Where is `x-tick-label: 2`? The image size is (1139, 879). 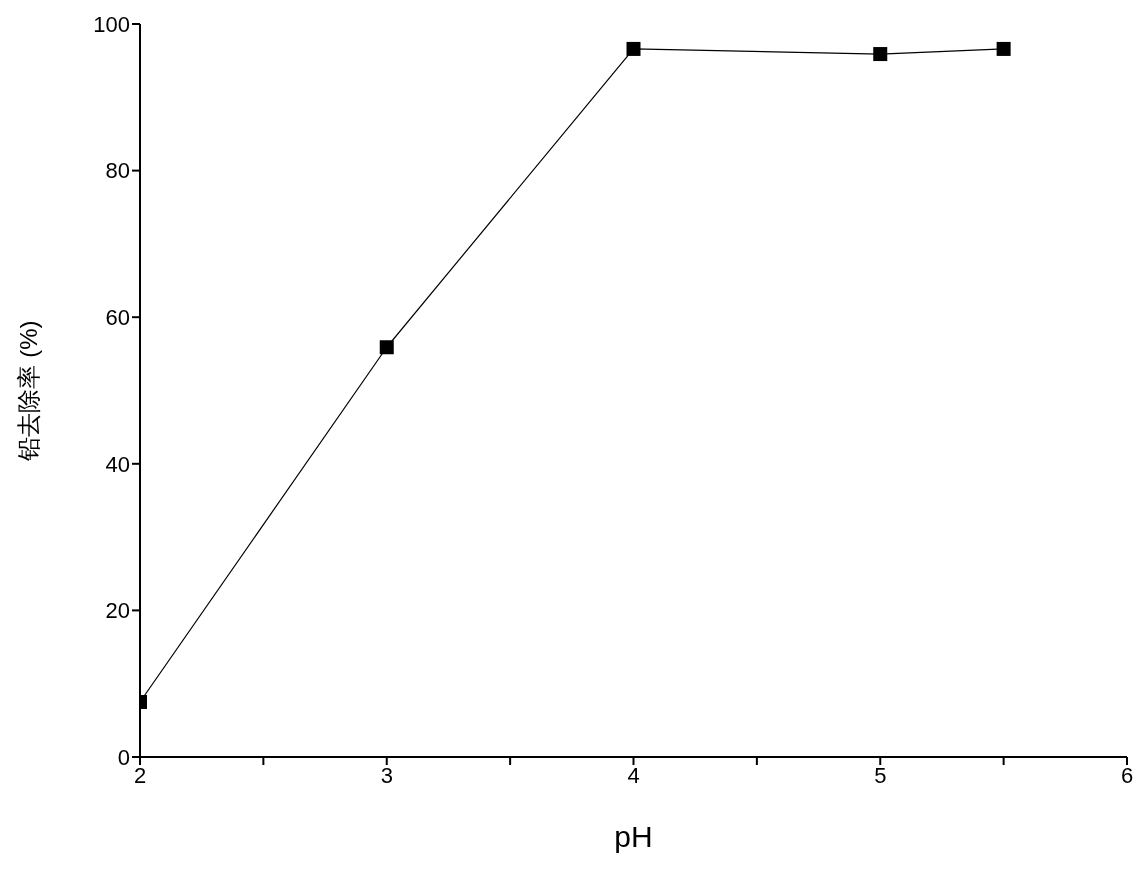
x-tick-label: 2 is located at coordinates (140, 775).